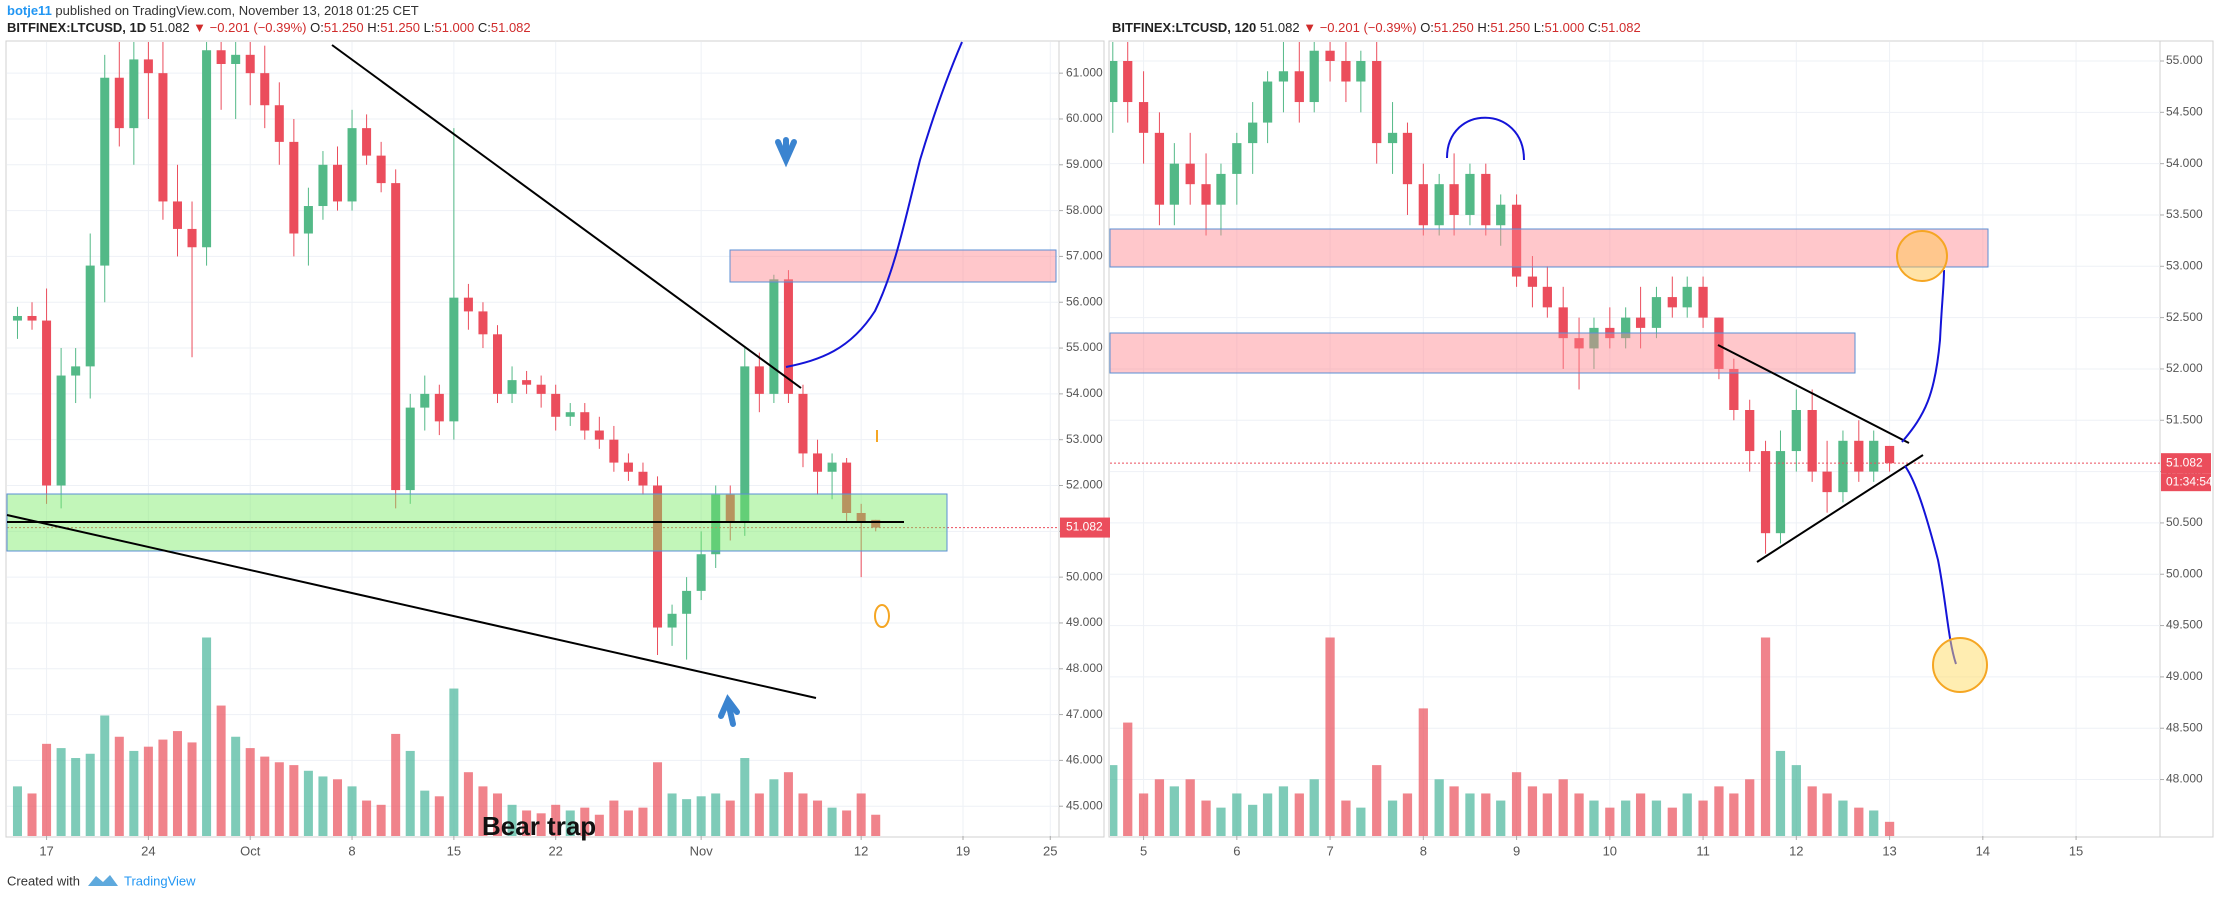 This screenshot has height=904, width=2214. I want to click on x-tick-label: 24, so click(148, 850).